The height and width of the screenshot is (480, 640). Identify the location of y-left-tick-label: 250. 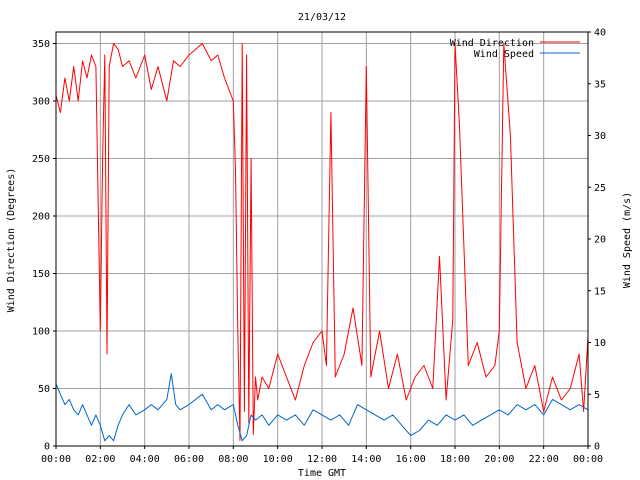
(41, 159).